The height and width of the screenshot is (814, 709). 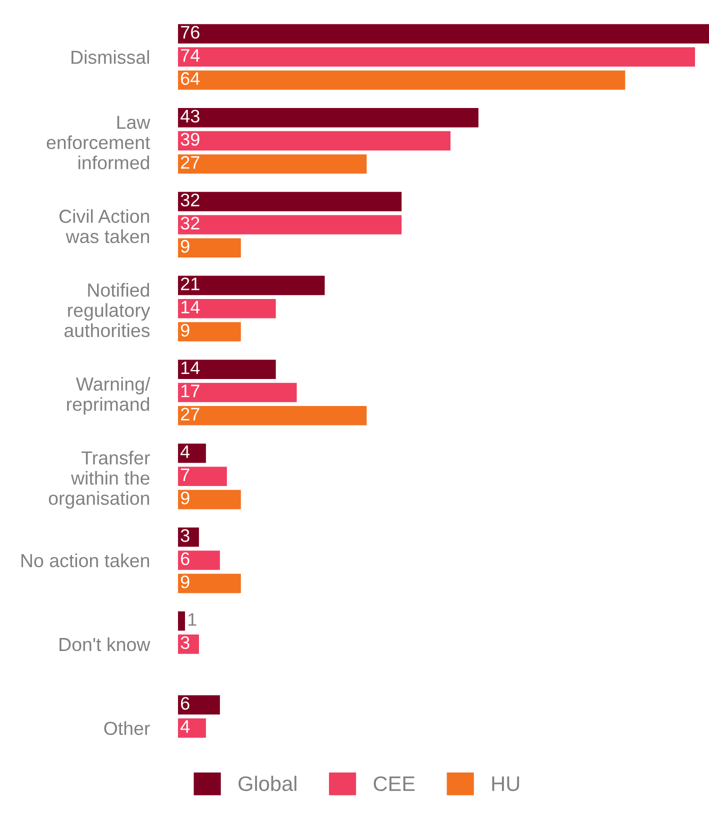 I want to click on y-tick-label: Don't know, so click(x=105, y=644).